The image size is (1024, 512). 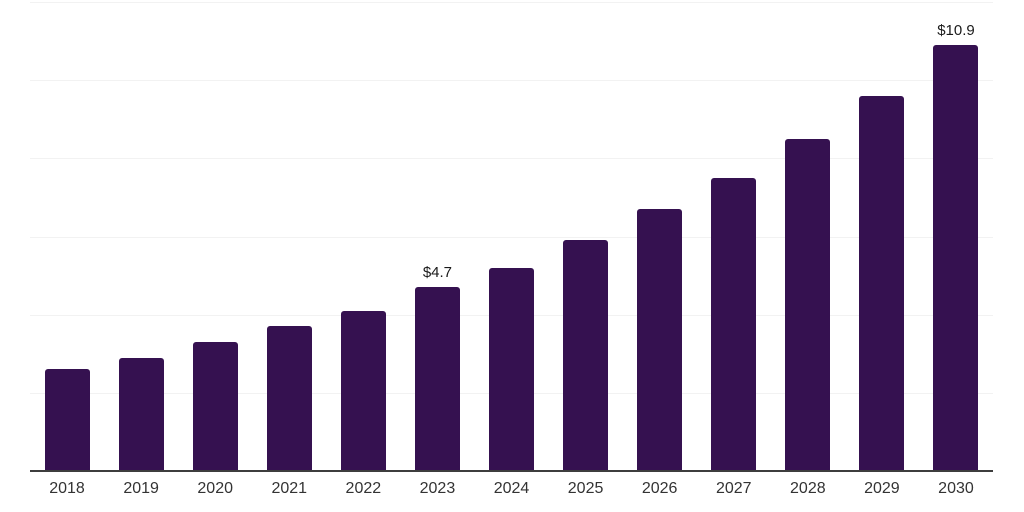 What do you see at coordinates (956, 30) in the screenshot?
I see `bar-value-label: $10.9` at bounding box center [956, 30].